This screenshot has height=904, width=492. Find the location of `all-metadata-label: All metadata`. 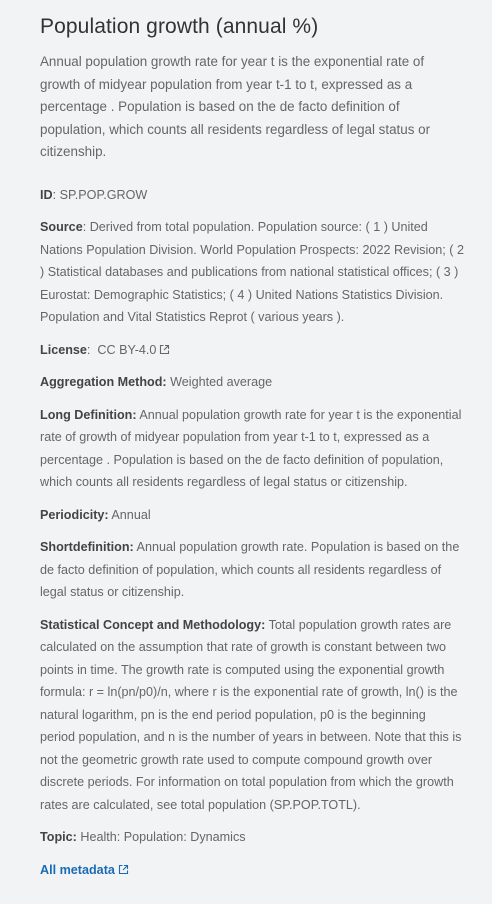

all-metadata-label: All metadata is located at coordinates (77, 869).